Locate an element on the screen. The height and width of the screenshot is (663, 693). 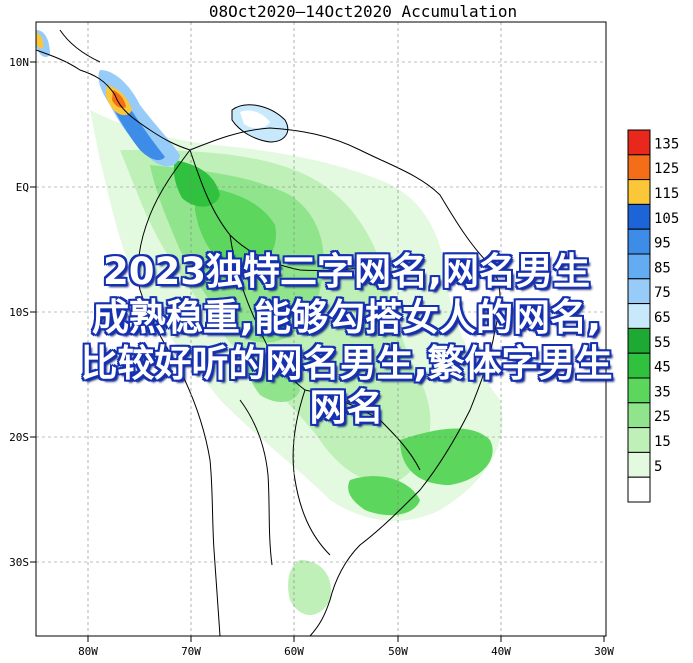
map-title: 08Oct2020—14Oct2020 Accumulation is located at coordinates (363, 11).